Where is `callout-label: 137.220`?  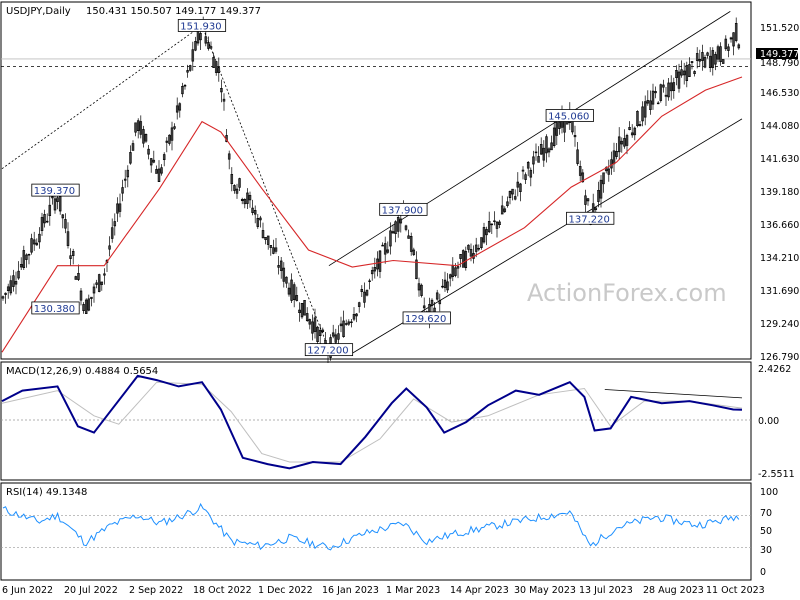
callout-label: 137.220 is located at coordinates (589, 219).